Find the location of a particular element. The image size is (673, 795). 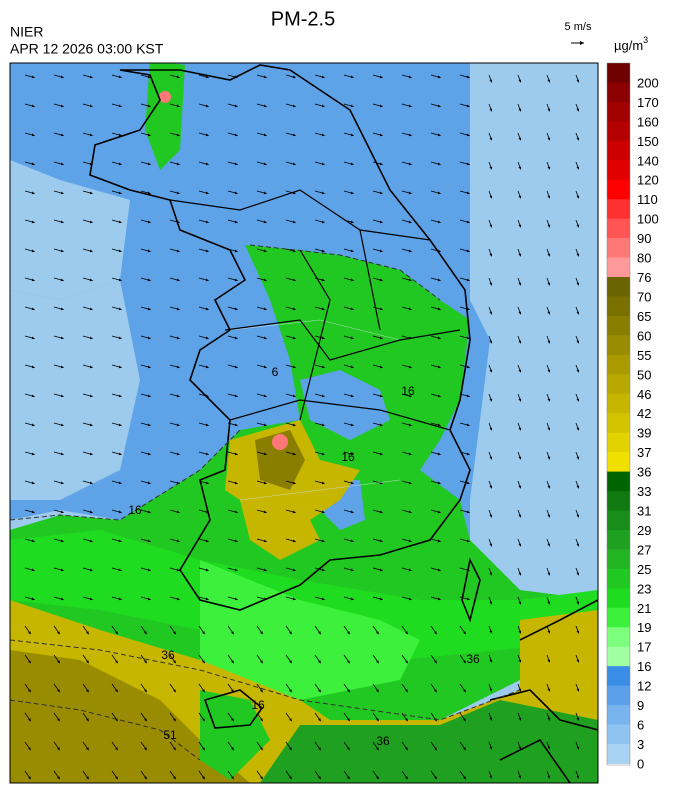

colorbar-label: 90 is located at coordinates (644, 238).